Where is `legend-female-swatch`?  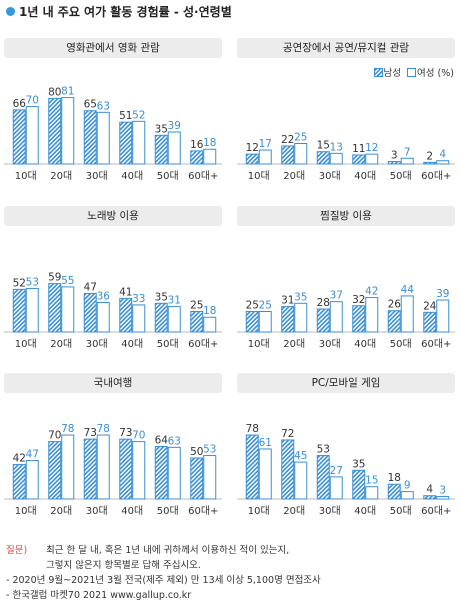
legend-female-swatch is located at coordinates (412, 72).